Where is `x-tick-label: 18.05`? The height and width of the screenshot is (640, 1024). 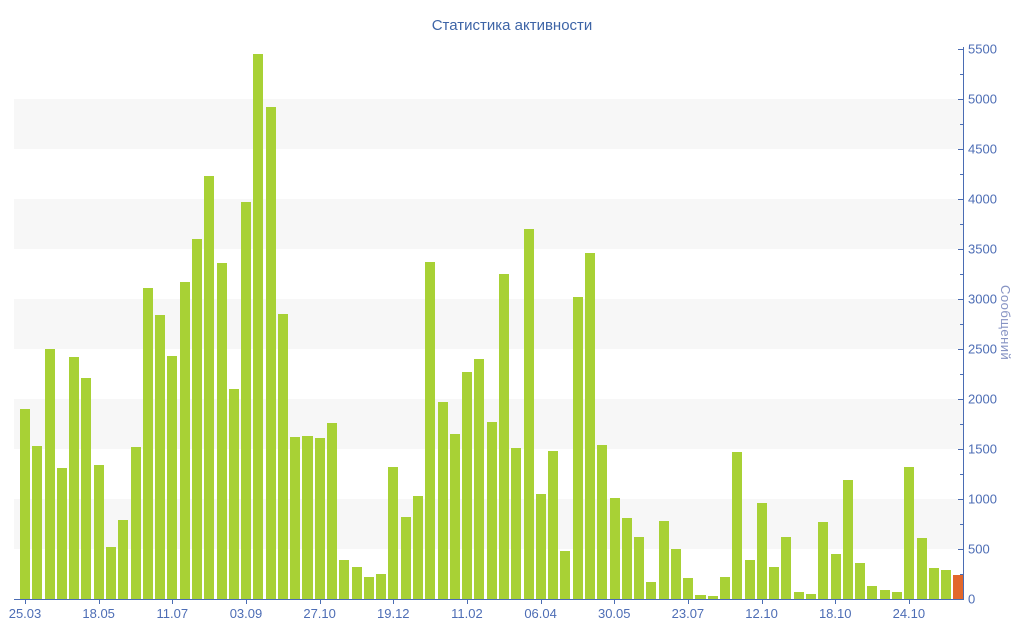 x-tick-label: 18.05 is located at coordinates (98, 613).